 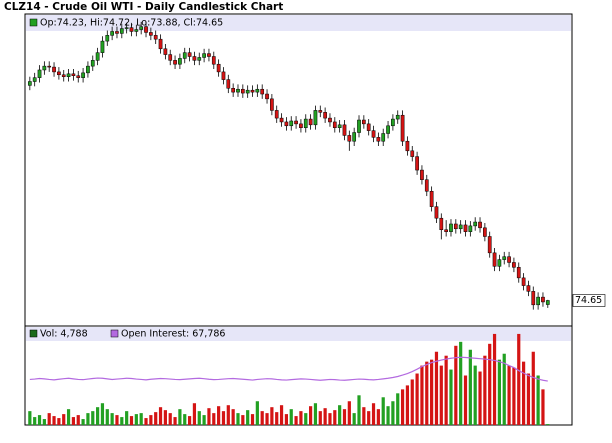 I want to click on legend-swatch, so click(x=33, y=22).